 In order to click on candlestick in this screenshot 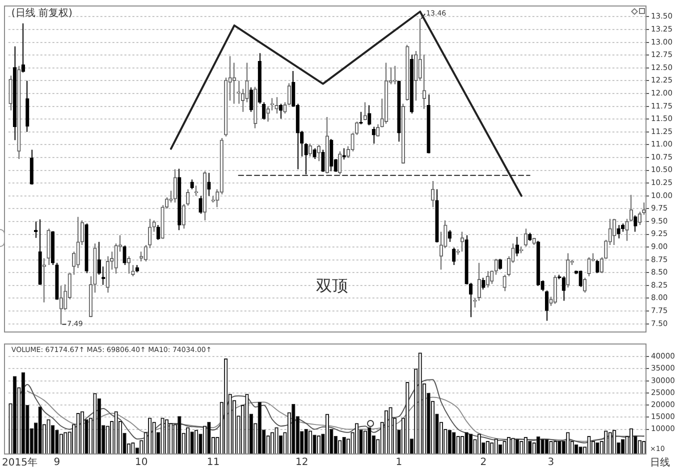, I will do `click(238, 92)`.